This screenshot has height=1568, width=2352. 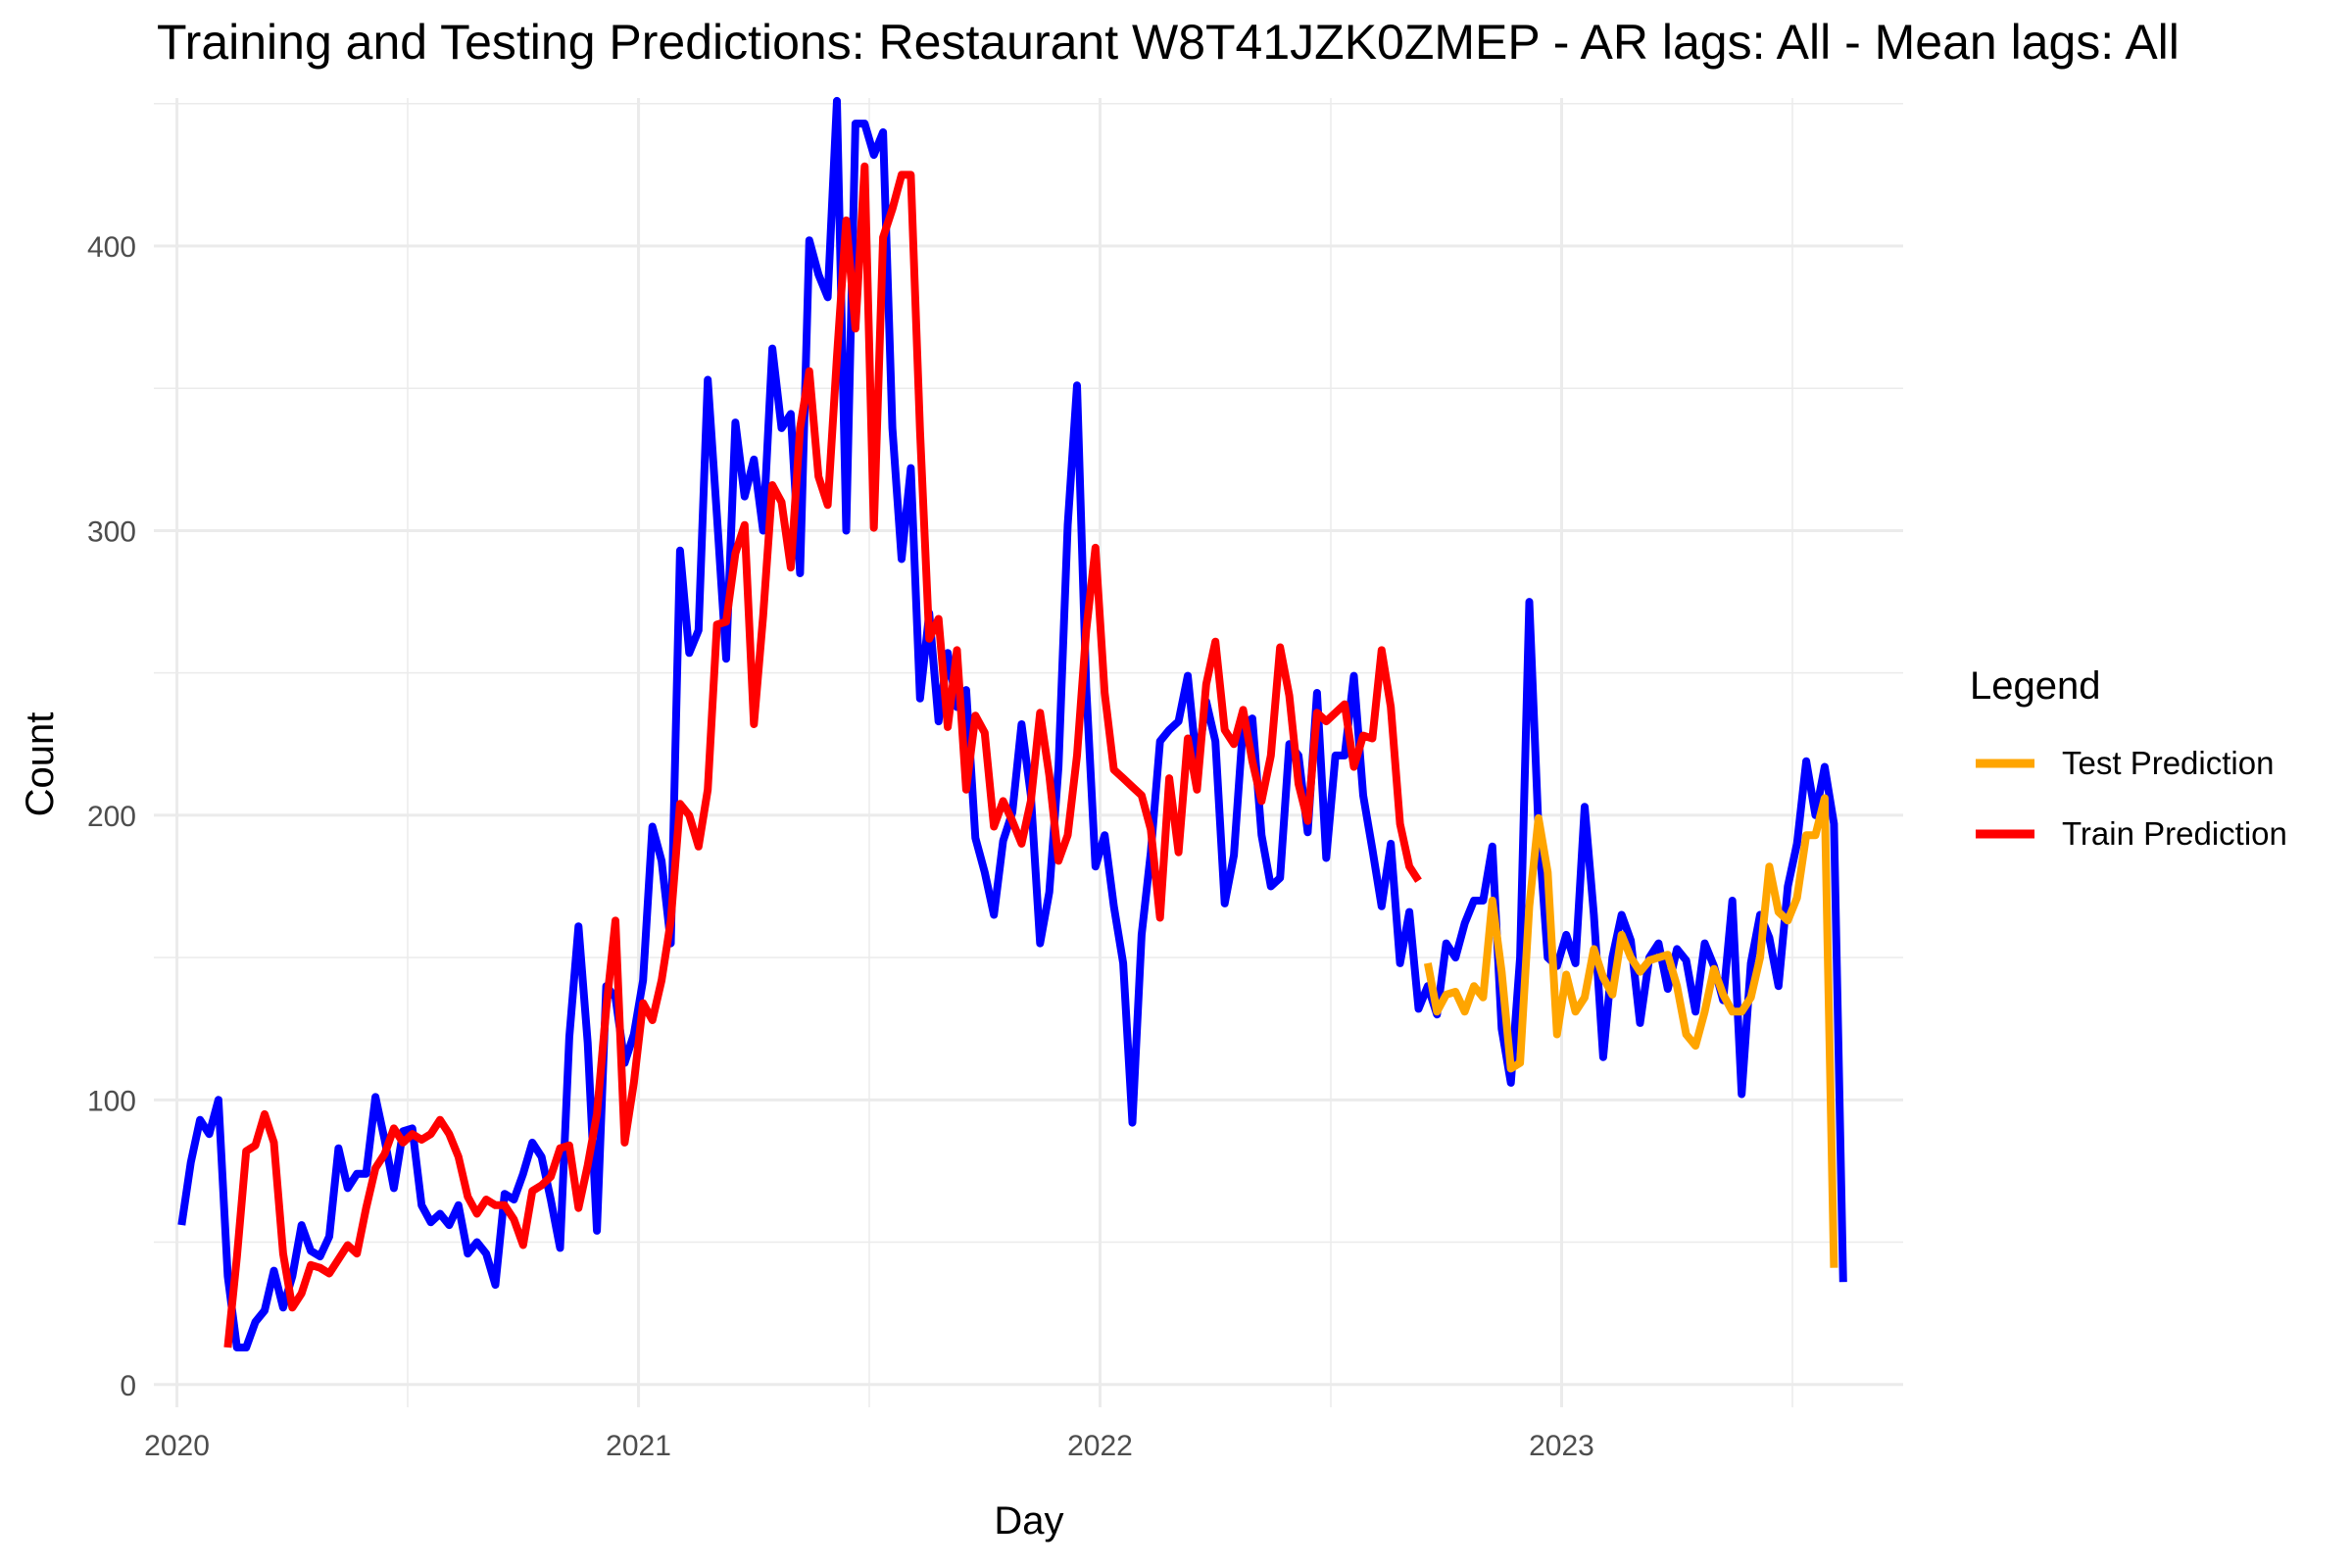 What do you see at coordinates (869, 1446) in the screenshot?
I see `x-axis-ticks: 2020 2021 2022 2023` at bounding box center [869, 1446].